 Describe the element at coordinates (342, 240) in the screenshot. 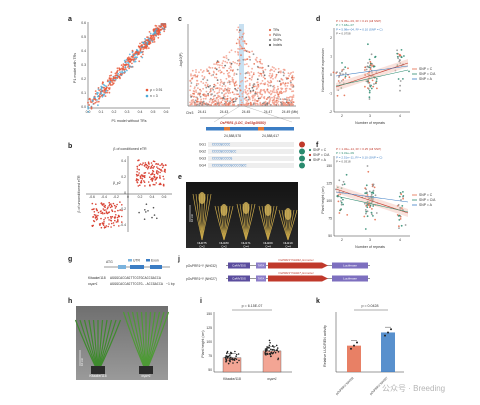

I see `xtick-panel_f: 2` at that location.